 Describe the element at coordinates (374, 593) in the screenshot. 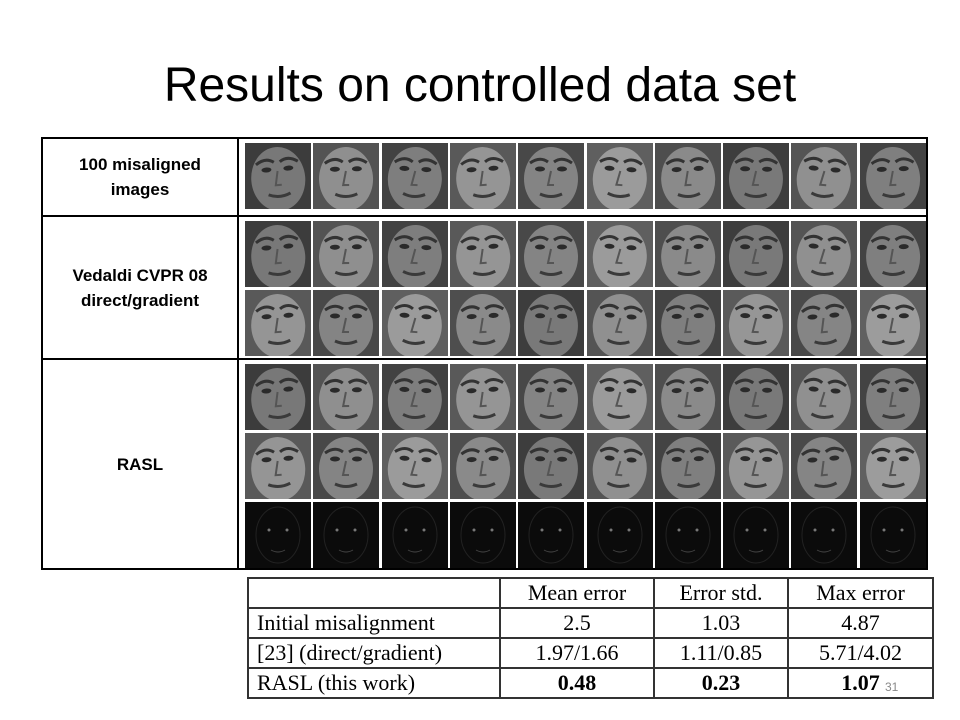

I see `header-cell` at that location.